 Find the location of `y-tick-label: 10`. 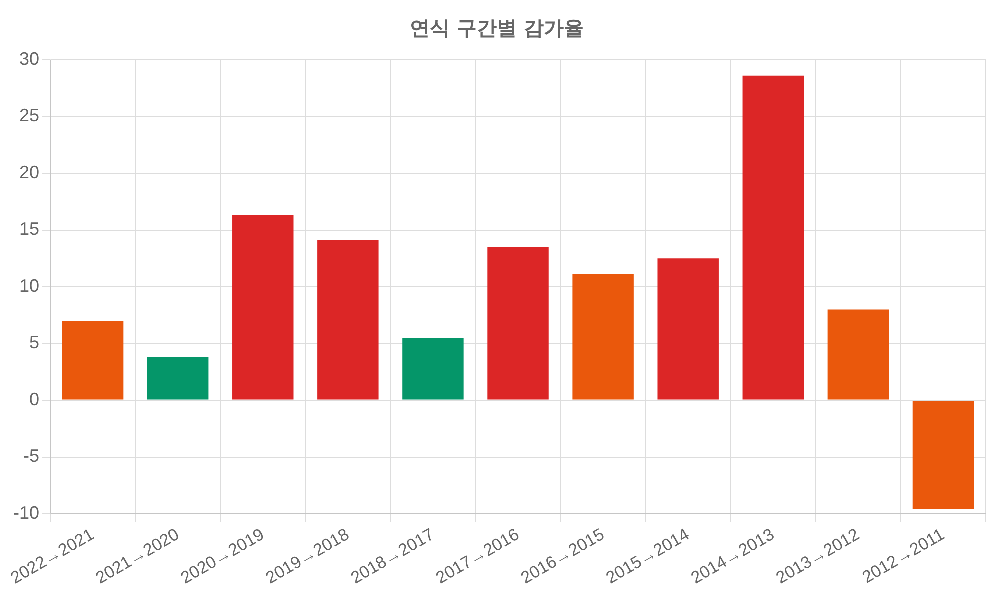

y-tick-label: 10 is located at coordinates (29, 286).